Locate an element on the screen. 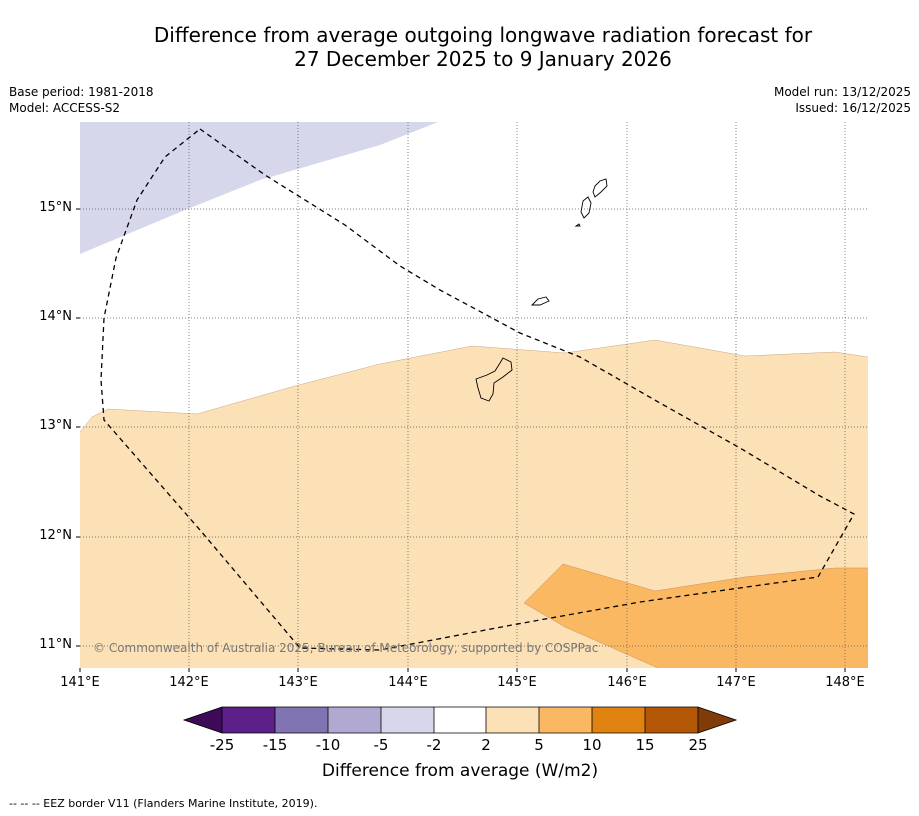 This screenshot has width=919, height=816. lat-tick-label: 12°N is located at coordinates (55, 535).